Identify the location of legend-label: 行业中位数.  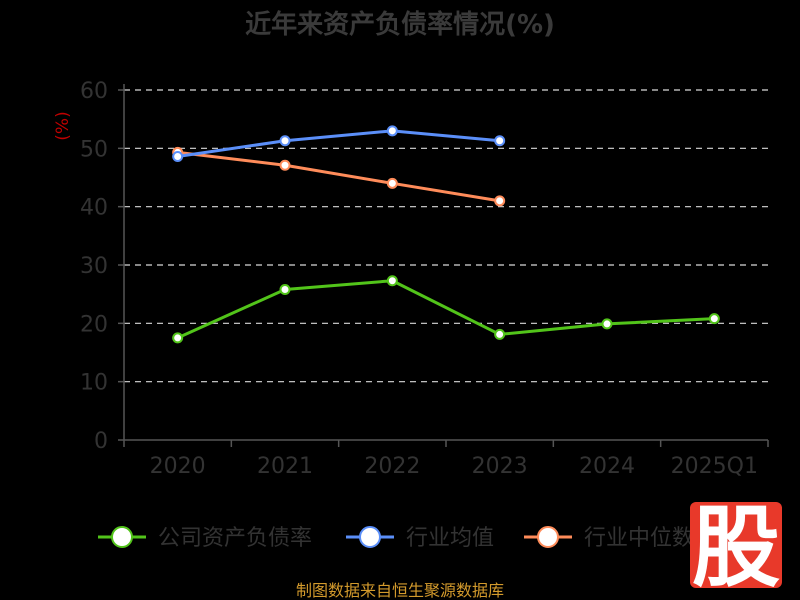
(639, 538).